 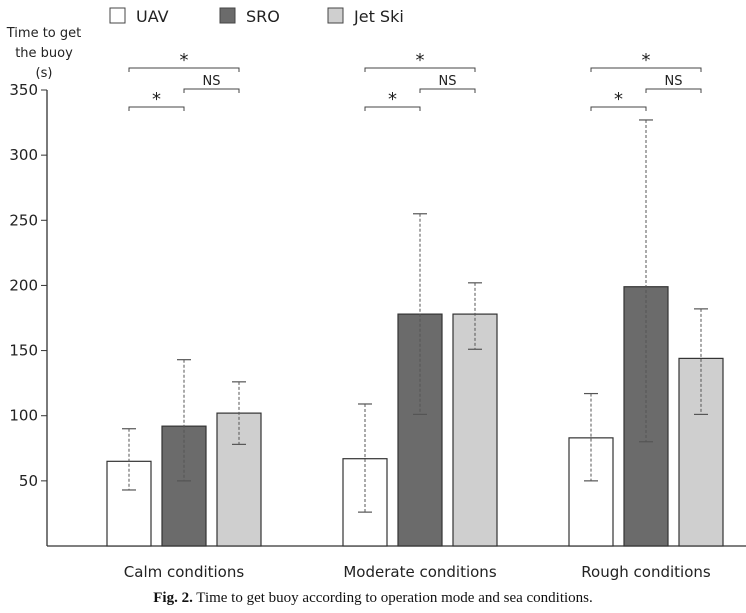 I want to click on y-axis-title: Time to get the buoy (s), so click(x=43, y=53).